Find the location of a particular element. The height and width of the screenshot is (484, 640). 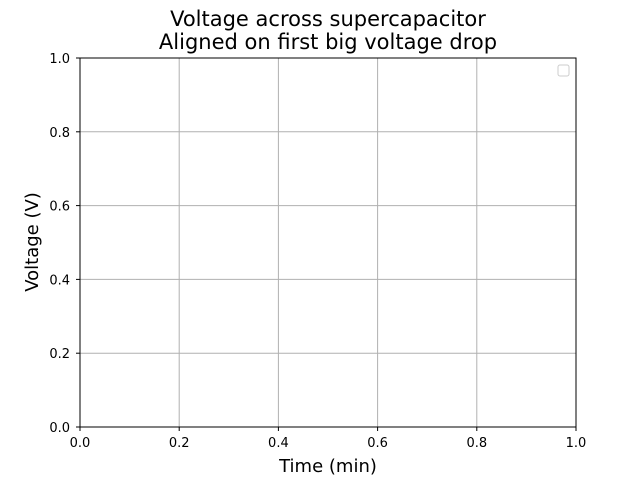

x-tick-label-4: 0.8 is located at coordinates (476, 443).